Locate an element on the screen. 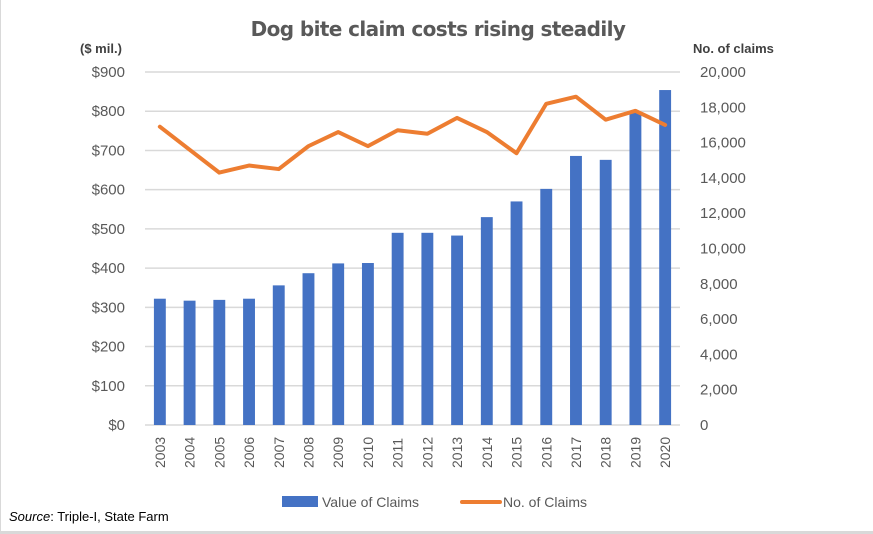 Image resolution: width=873 pixels, height=534 pixels. line-series-no-of-claims is located at coordinates (412, 134).